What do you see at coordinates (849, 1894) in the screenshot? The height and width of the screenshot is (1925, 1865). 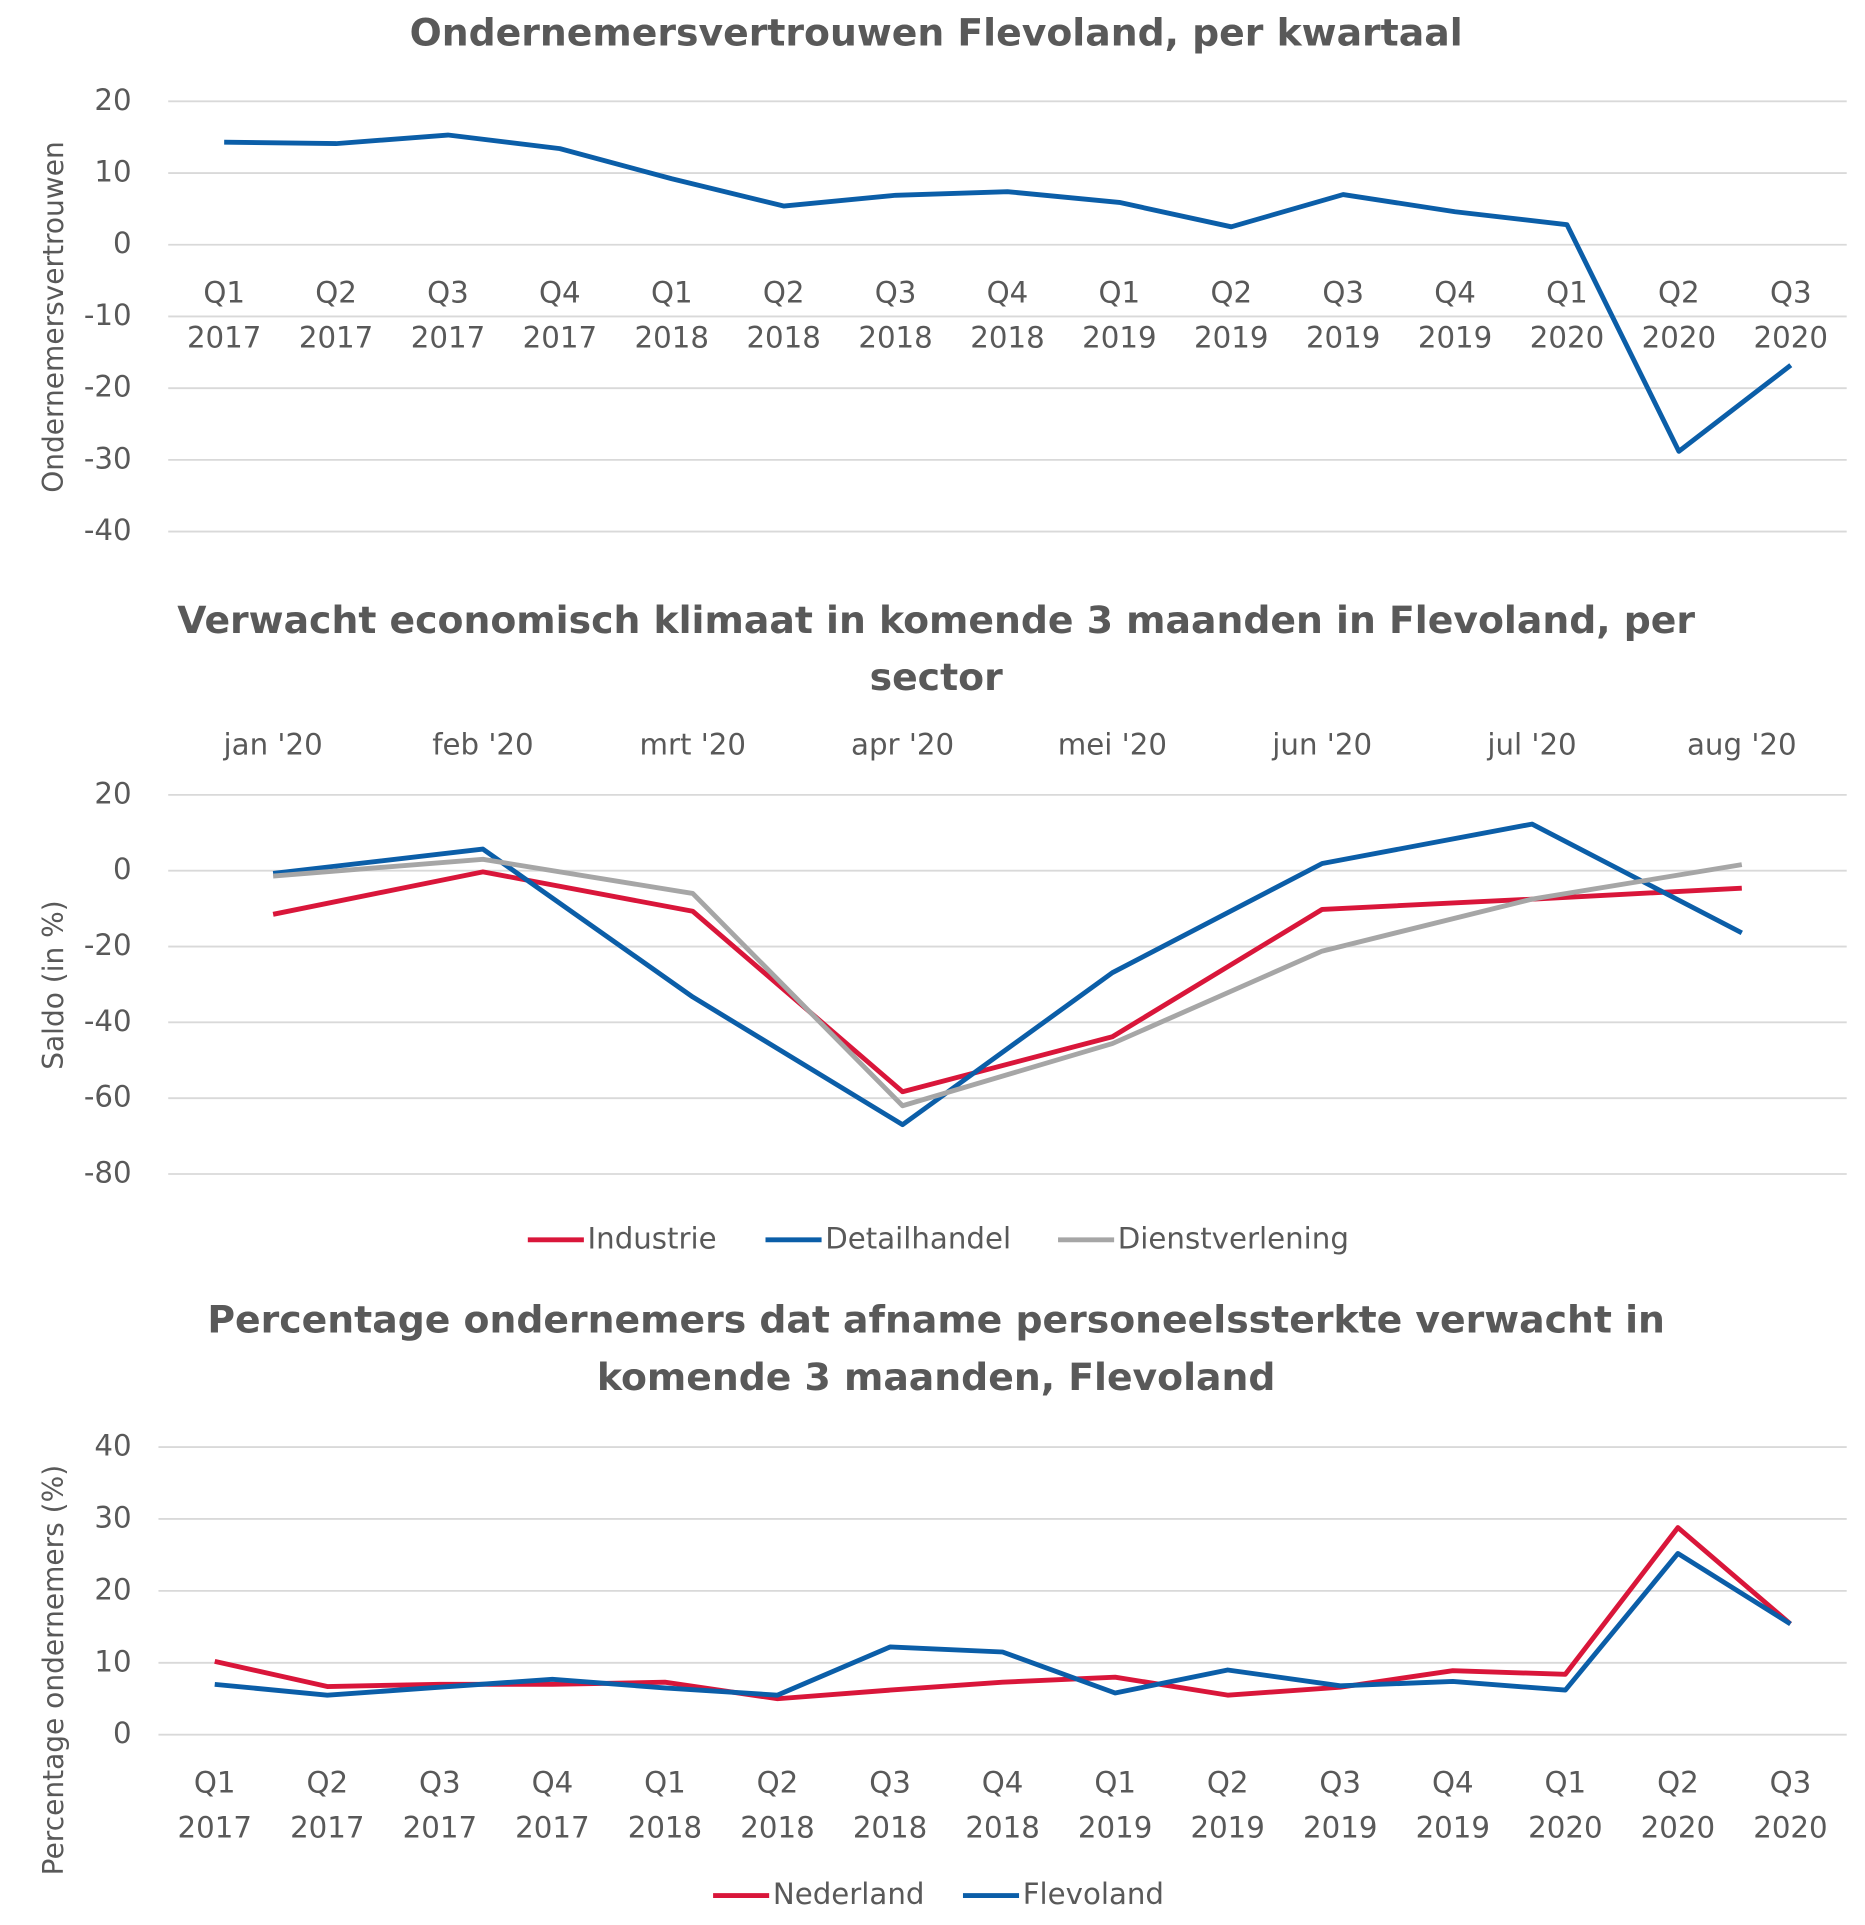 I see `legend-label: Nederland` at bounding box center [849, 1894].